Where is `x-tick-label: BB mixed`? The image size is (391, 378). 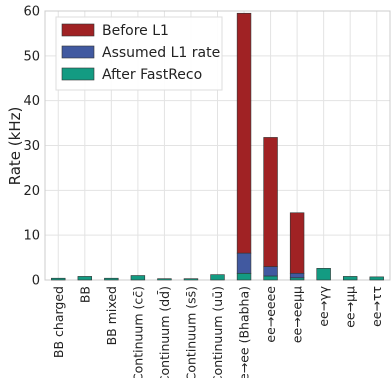 x-tick-label: BB mixed is located at coordinates (111, 315).